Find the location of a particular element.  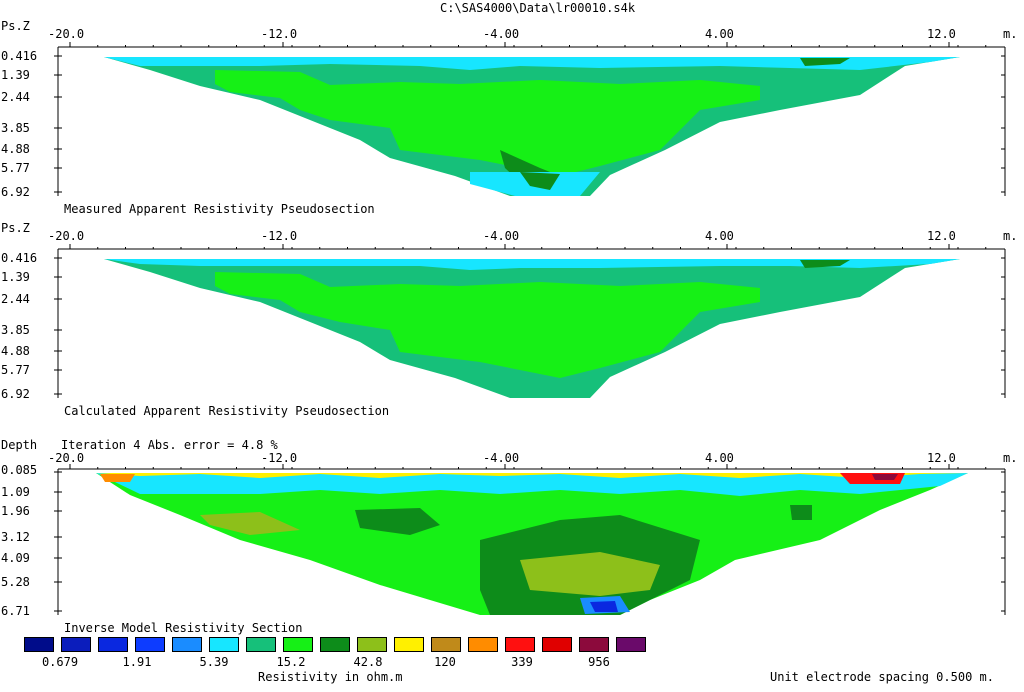

electrode-spacing-text: Unit electrode spacing 0.500 m. is located at coordinates (882, 677).